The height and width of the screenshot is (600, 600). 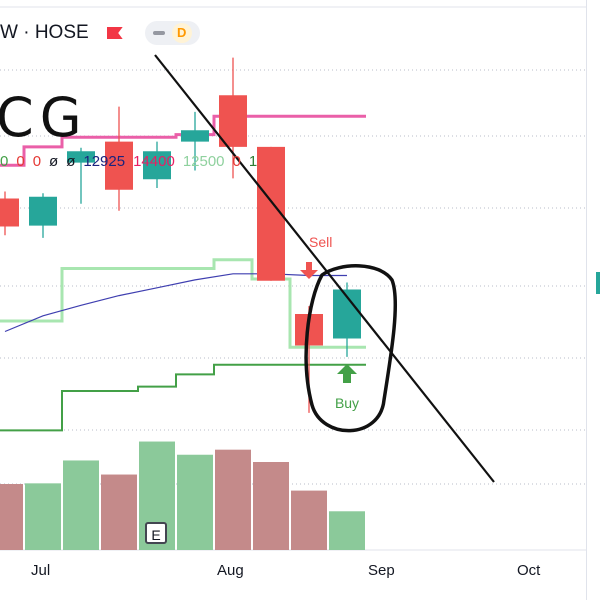 What do you see at coordinates (158, 33) in the screenshot?
I see `minus-icon` at bounding box center [158, 33].